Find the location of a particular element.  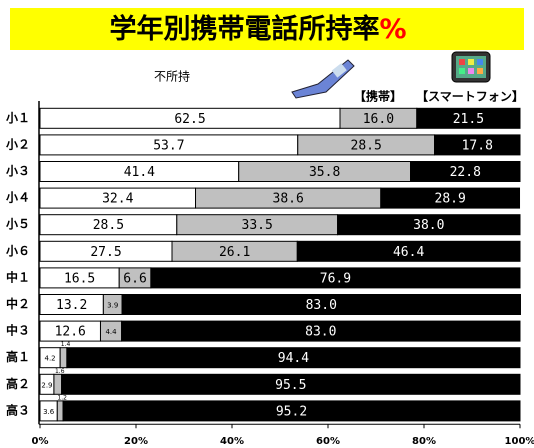

value-label: 13.2 is located at coordinates (71, 305).